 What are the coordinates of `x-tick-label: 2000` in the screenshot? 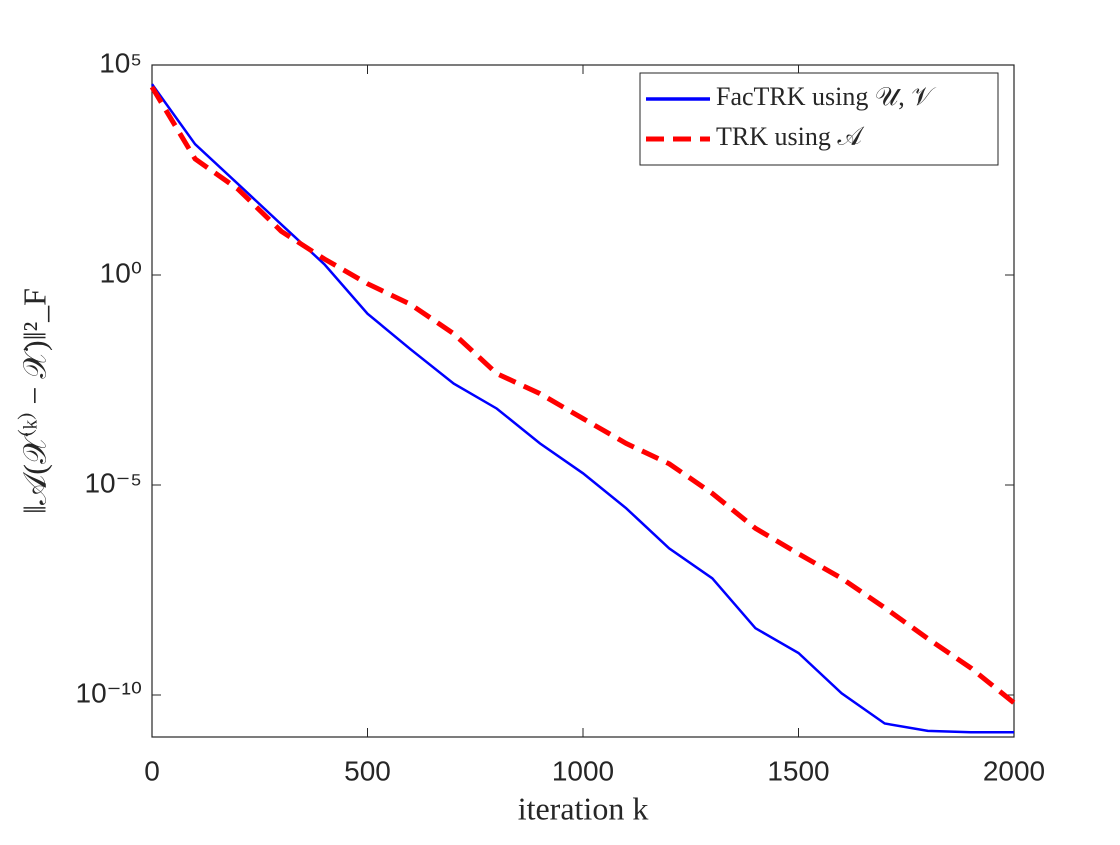 It's located at (1014, 770).